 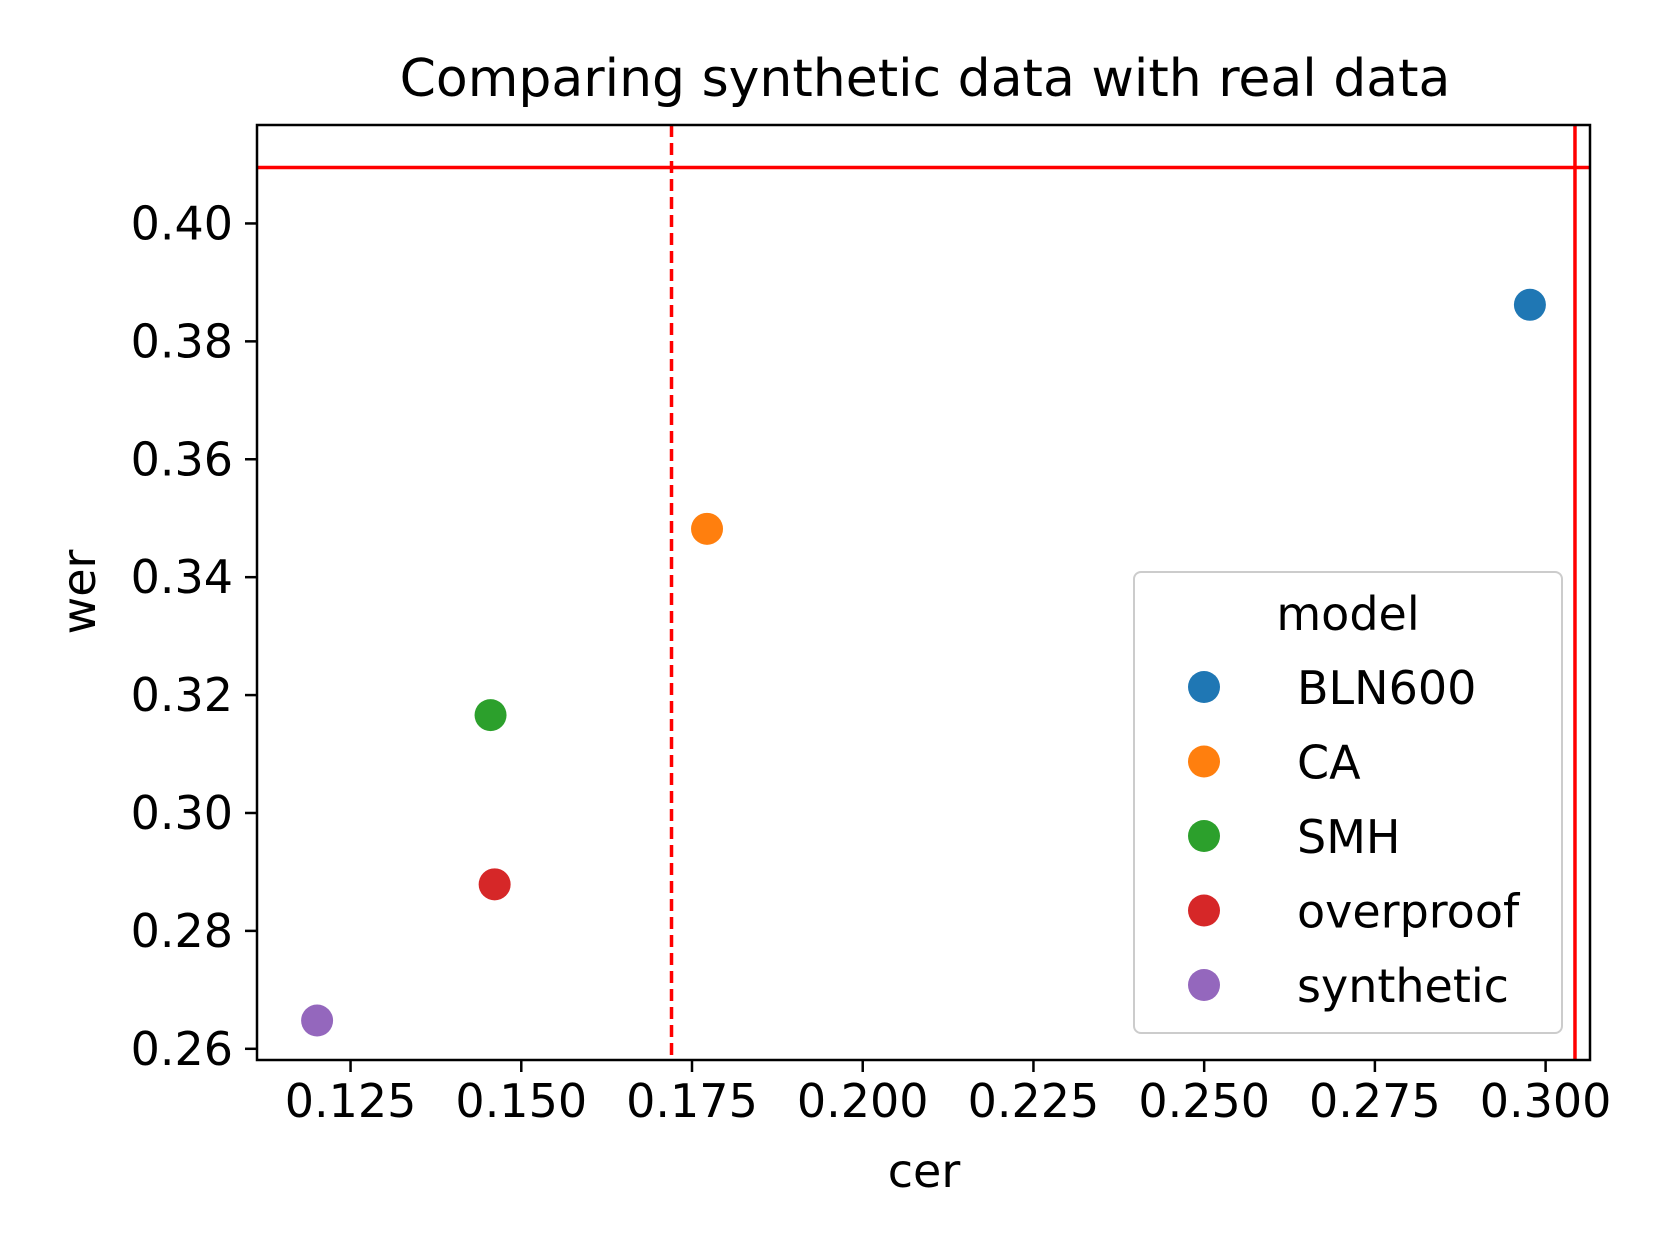 What do you see at coordinates (1386, 688) in the screenshot?
I see `legend-label-bln600: BLN600` at bounding box center [1386, 688].